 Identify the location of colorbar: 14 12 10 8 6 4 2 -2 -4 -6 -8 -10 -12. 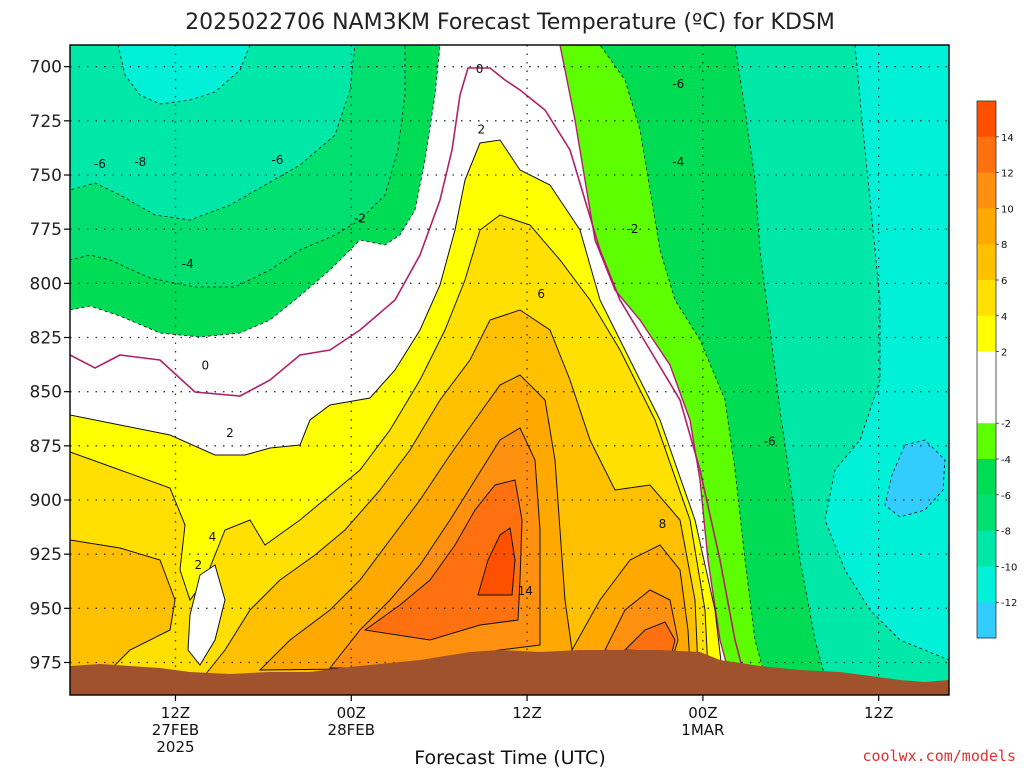
(996, 369).